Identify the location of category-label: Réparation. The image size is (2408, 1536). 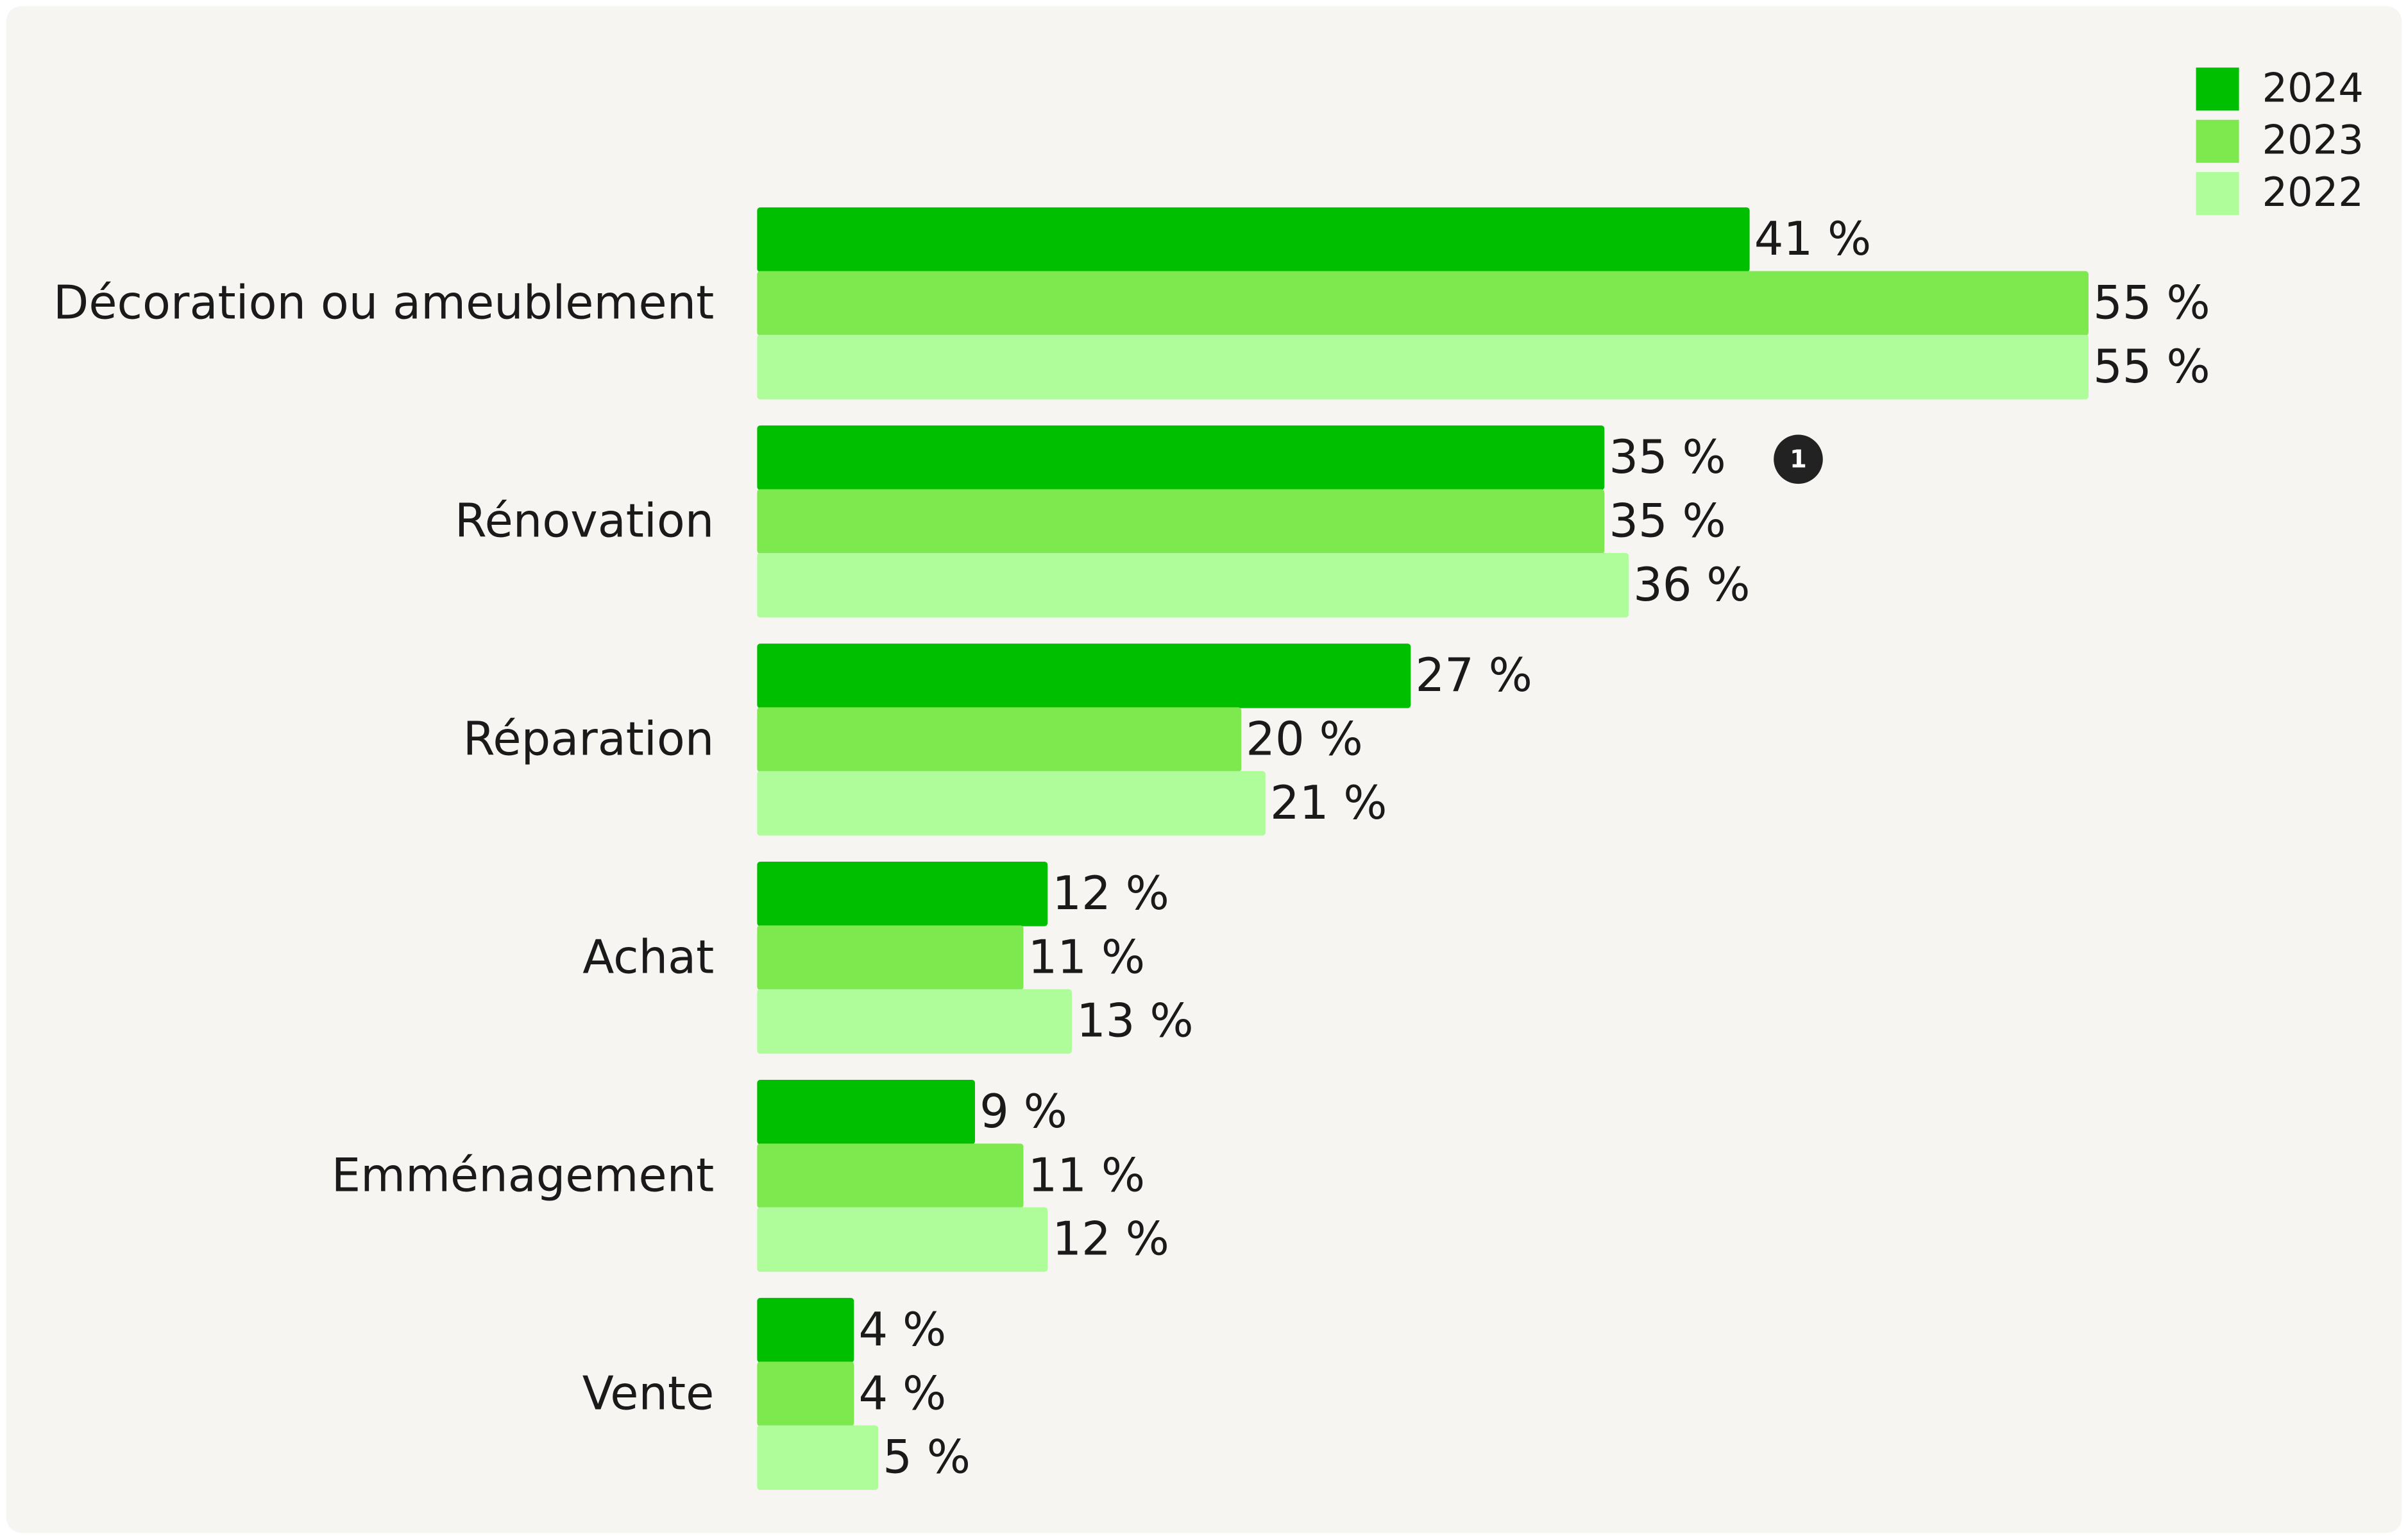
(589, 738).